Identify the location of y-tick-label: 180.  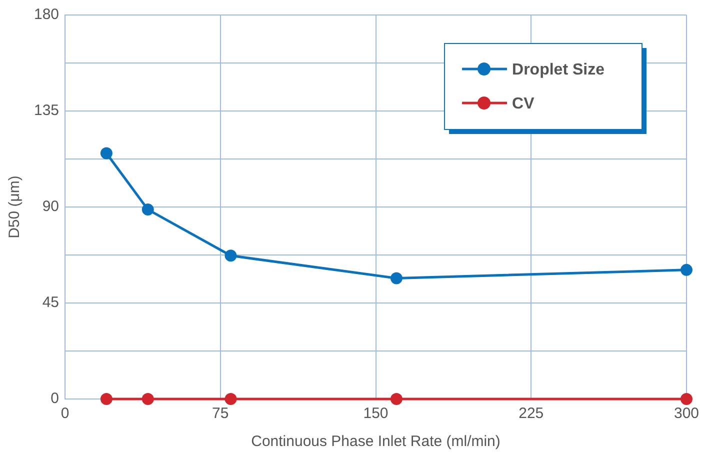
(47, 15).